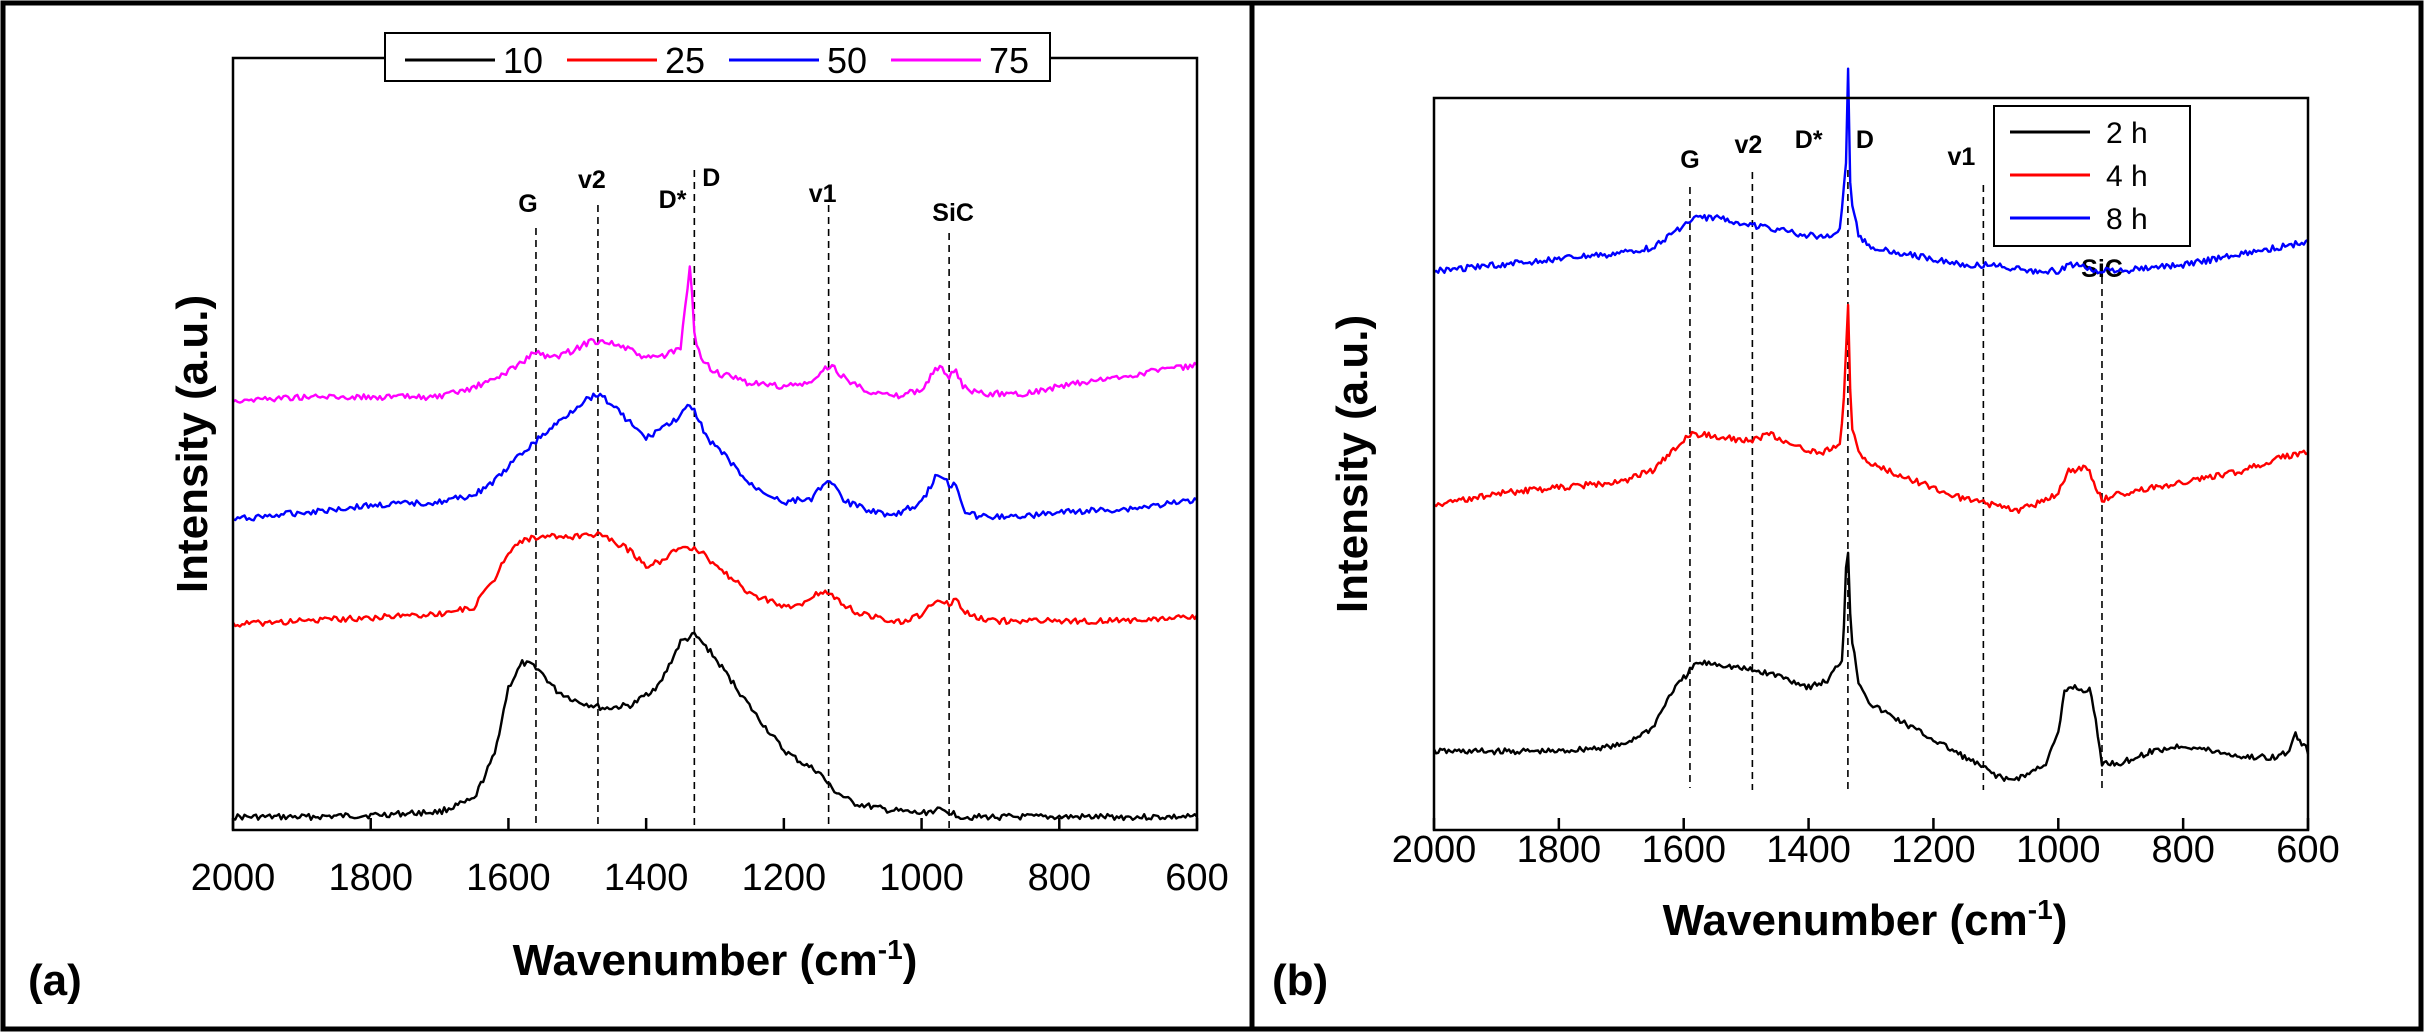 The height and width of the screenshot is (1032, 2424). I want to click on panel-a-legend: 10 25 50 75, so click(717, 57).